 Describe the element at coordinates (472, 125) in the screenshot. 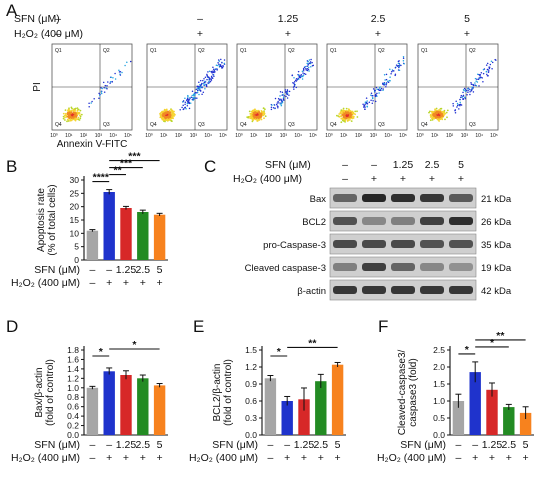

I see `quadrant-label-q3: Q3` at that location.